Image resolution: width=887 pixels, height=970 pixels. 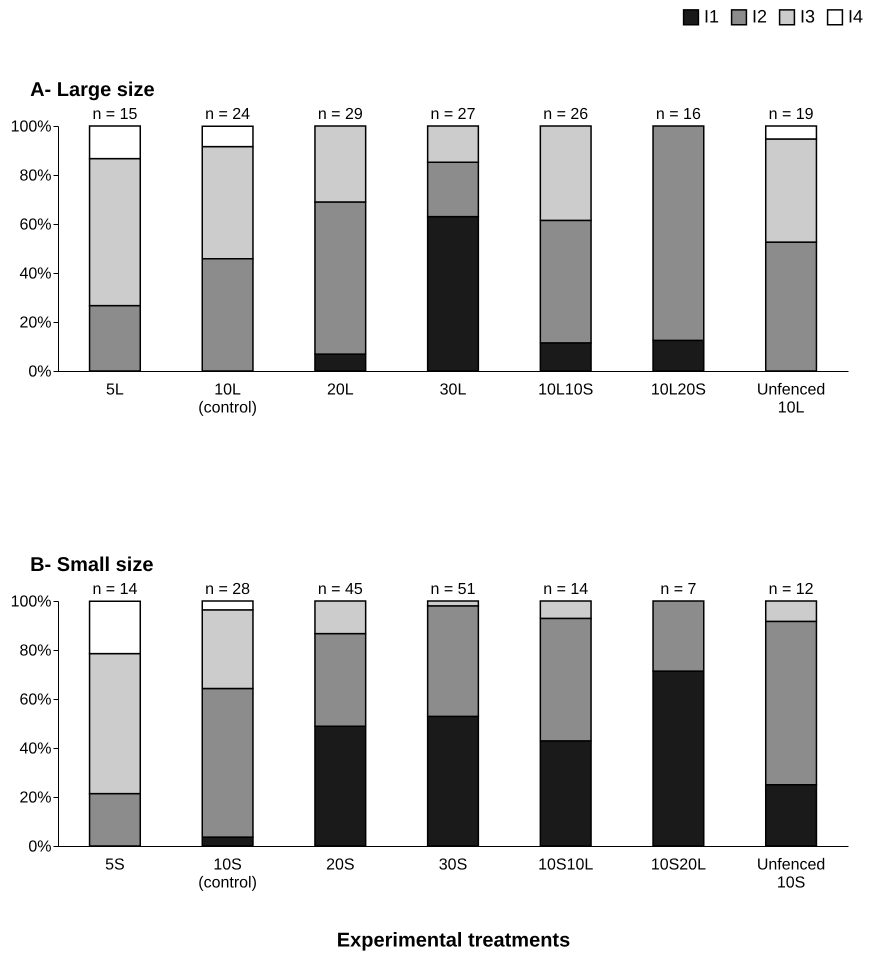 I want to click on x-tick-label: 5S, so click(x=115, y=865).